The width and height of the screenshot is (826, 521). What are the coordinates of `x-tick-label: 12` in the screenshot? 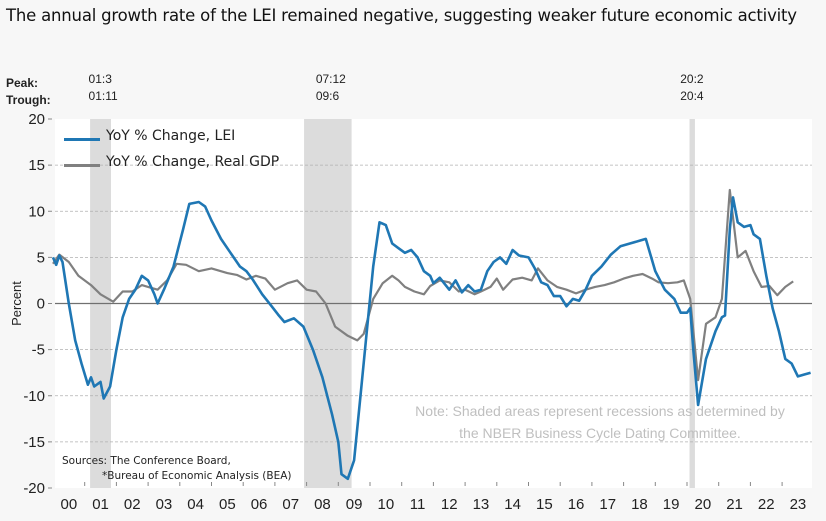 It's located at (449, 504).